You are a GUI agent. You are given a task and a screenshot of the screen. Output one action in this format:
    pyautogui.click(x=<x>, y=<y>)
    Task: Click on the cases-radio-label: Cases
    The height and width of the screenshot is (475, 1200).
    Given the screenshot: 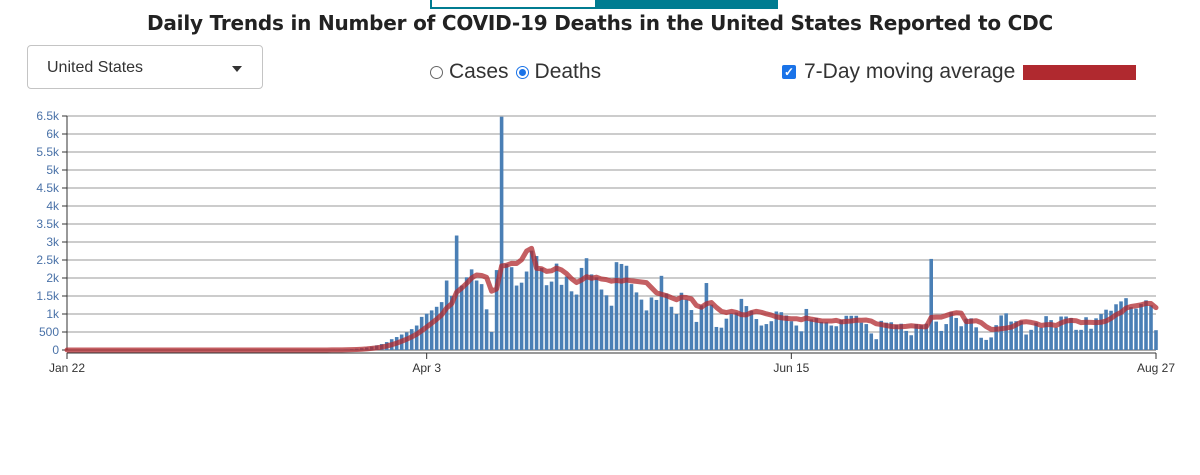 What is the action you would take?
    pyautogui.click(x=479, y=71)
    